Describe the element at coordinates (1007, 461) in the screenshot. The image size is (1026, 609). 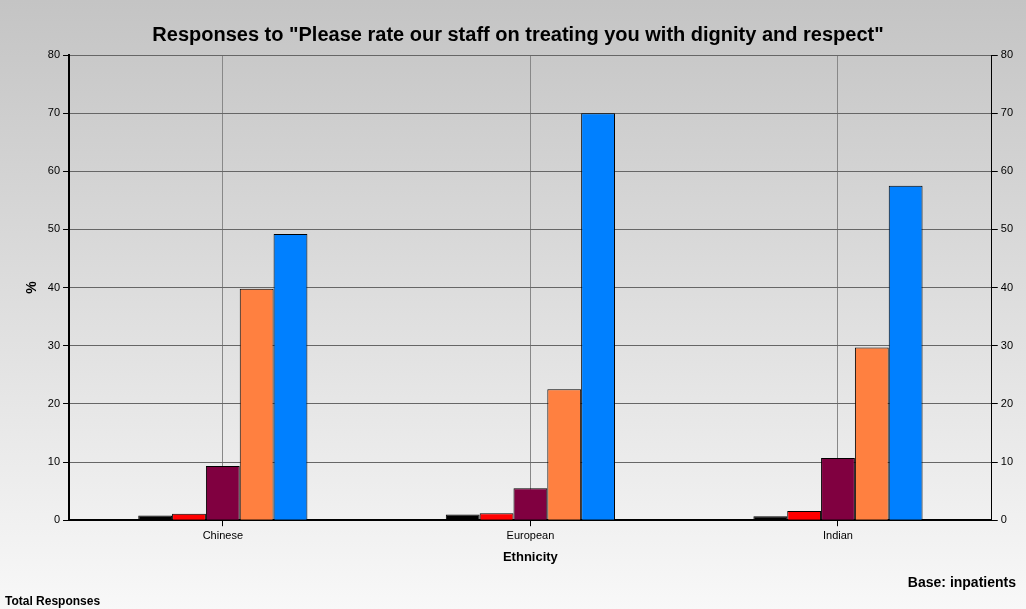
I see `y2-tick-label: 10` at that location.